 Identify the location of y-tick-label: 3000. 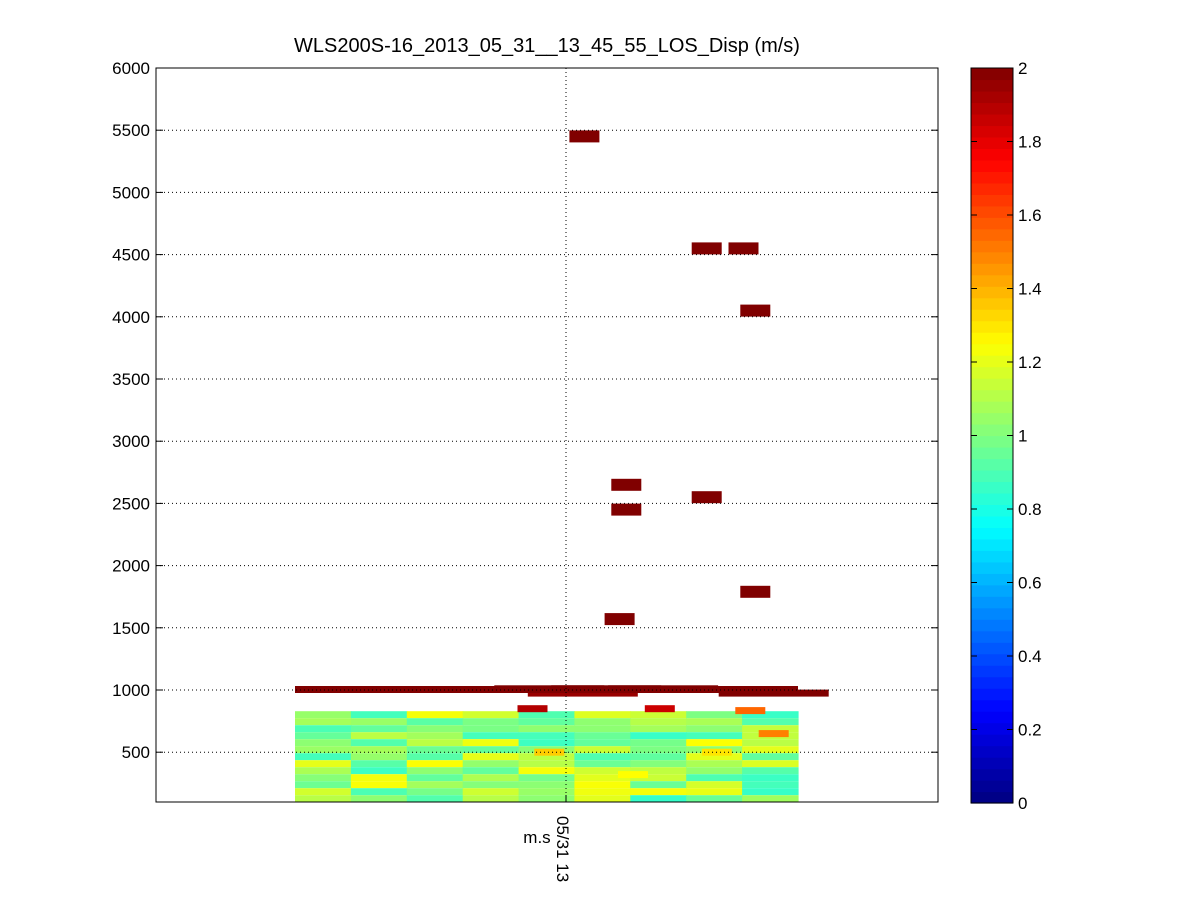
(131, 441).